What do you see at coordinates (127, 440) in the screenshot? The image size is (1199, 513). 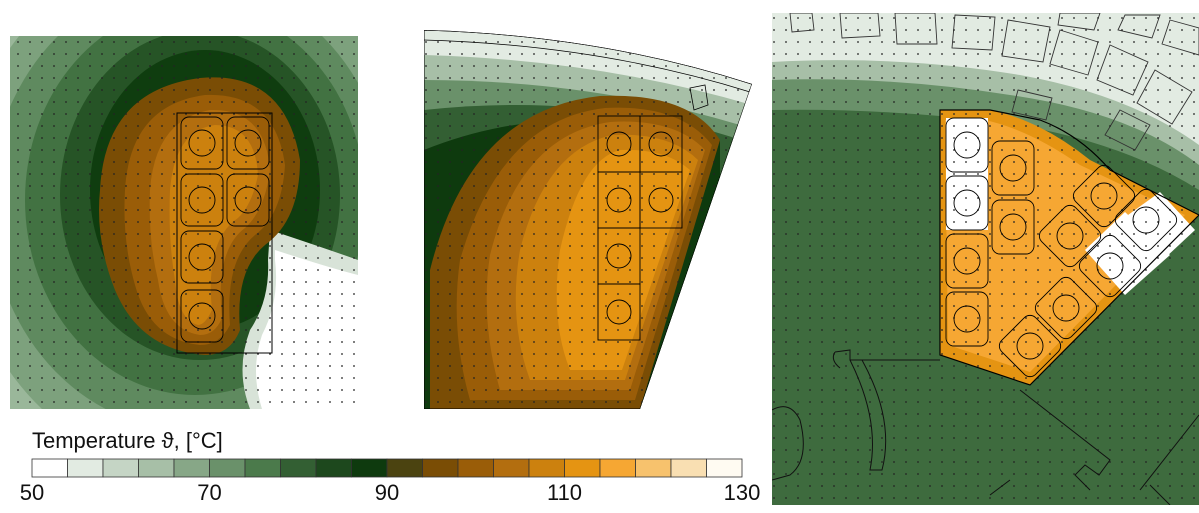 I see `legend-title: Temperature ϑ, [°C]` at bounding box center [127, 440].